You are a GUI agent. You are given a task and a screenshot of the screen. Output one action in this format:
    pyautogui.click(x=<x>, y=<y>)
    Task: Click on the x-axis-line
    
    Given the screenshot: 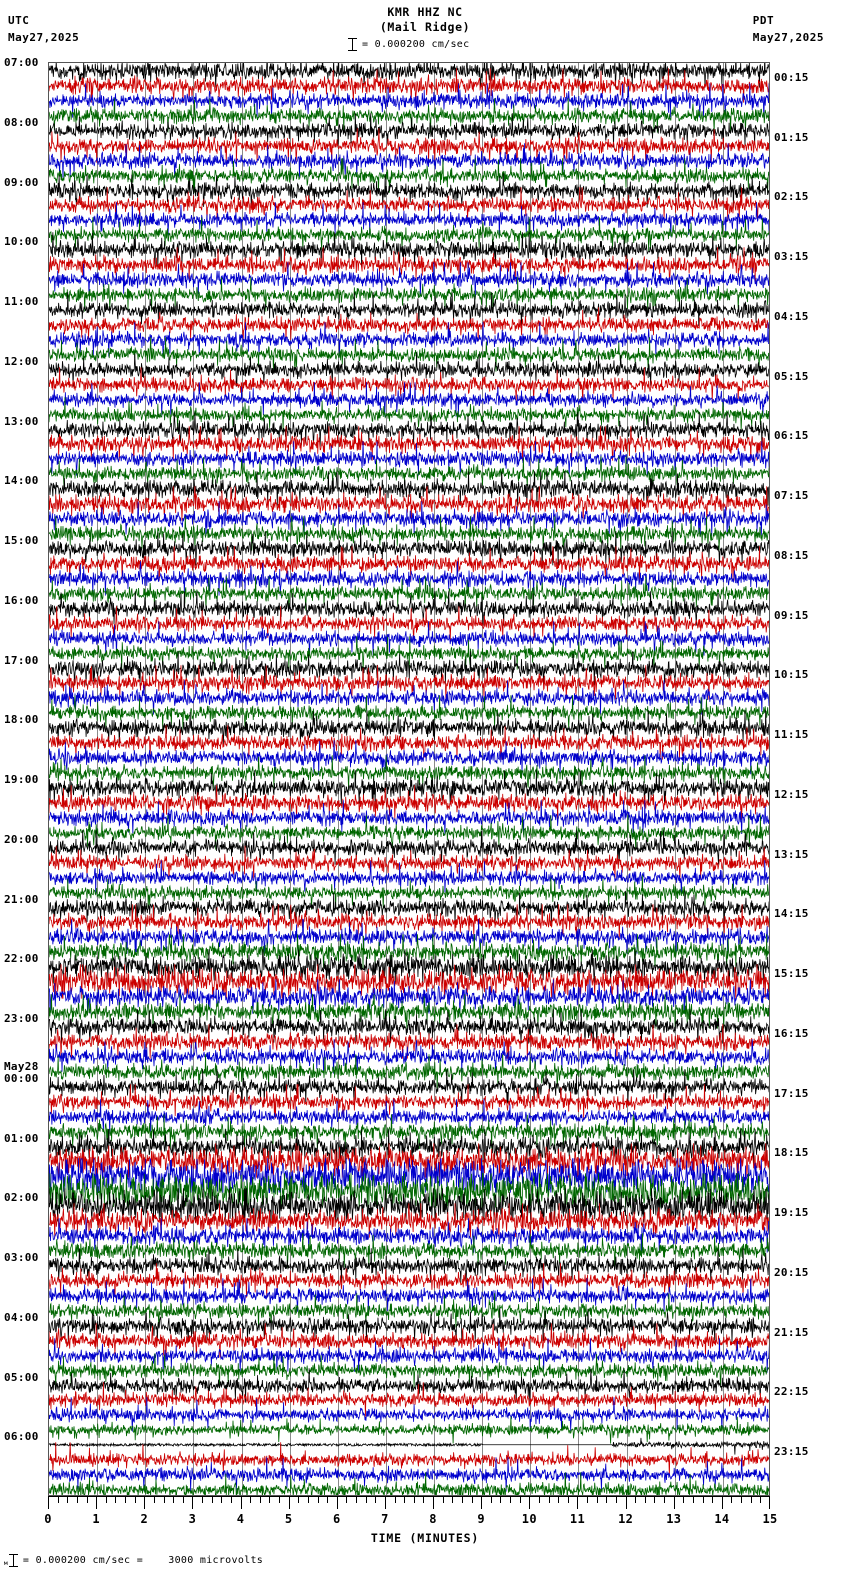 What is the action you would take?
    pyautogui.click(x=409, y=1496)
    